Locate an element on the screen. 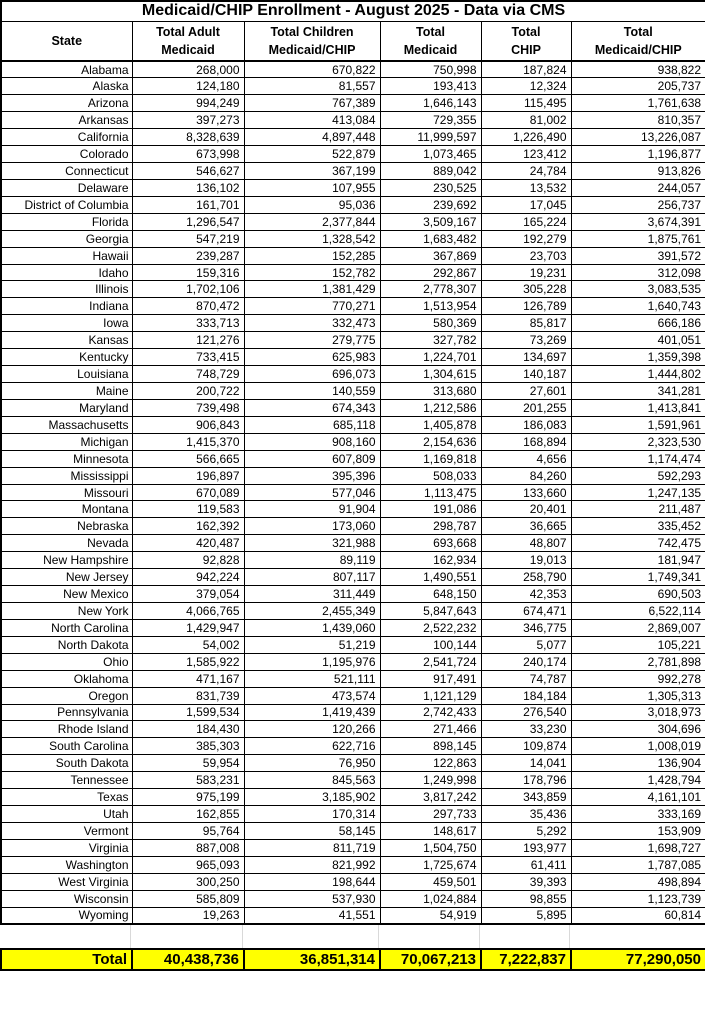 This screenshot has width=705, height=1026. value-cell: 95,036 is located at coordinates (312, 204).